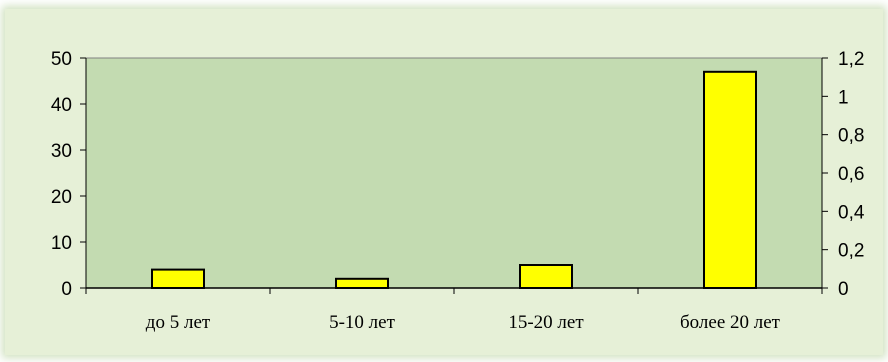 The width and height of the screenshot is (888, 362). I want to click on y-tick-label: 40, so click(61, 105).